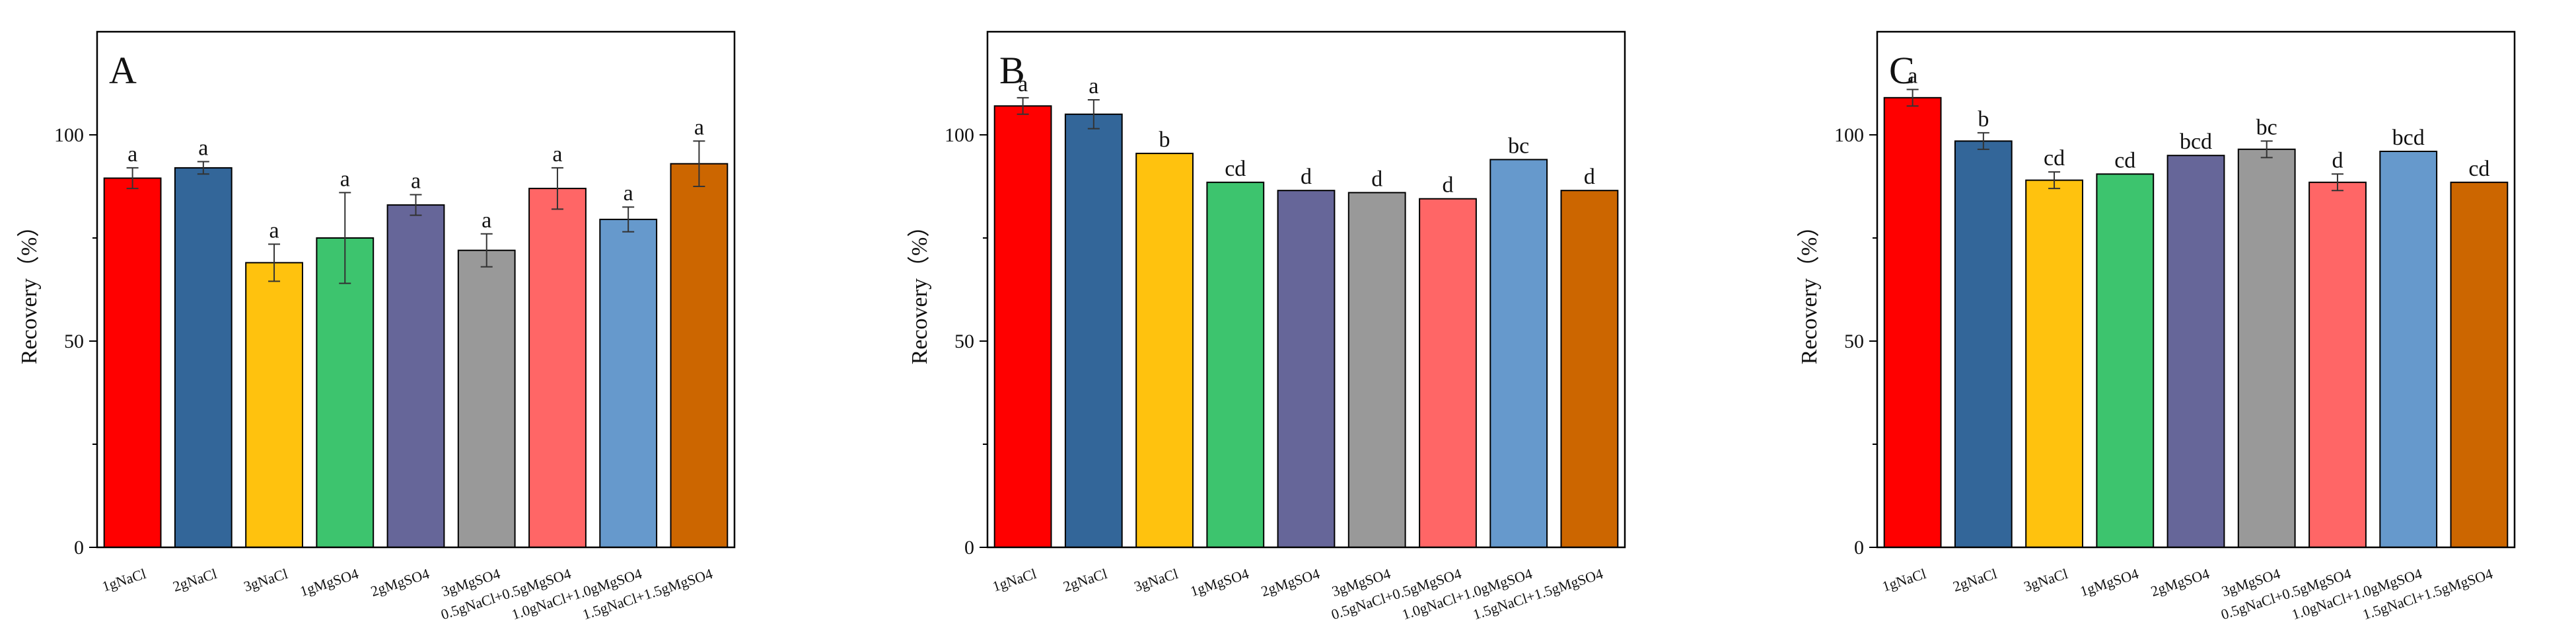 This screenshot has height=626, width=2576. I want to click on significance-letter-8: bc, so click(1519, 146).